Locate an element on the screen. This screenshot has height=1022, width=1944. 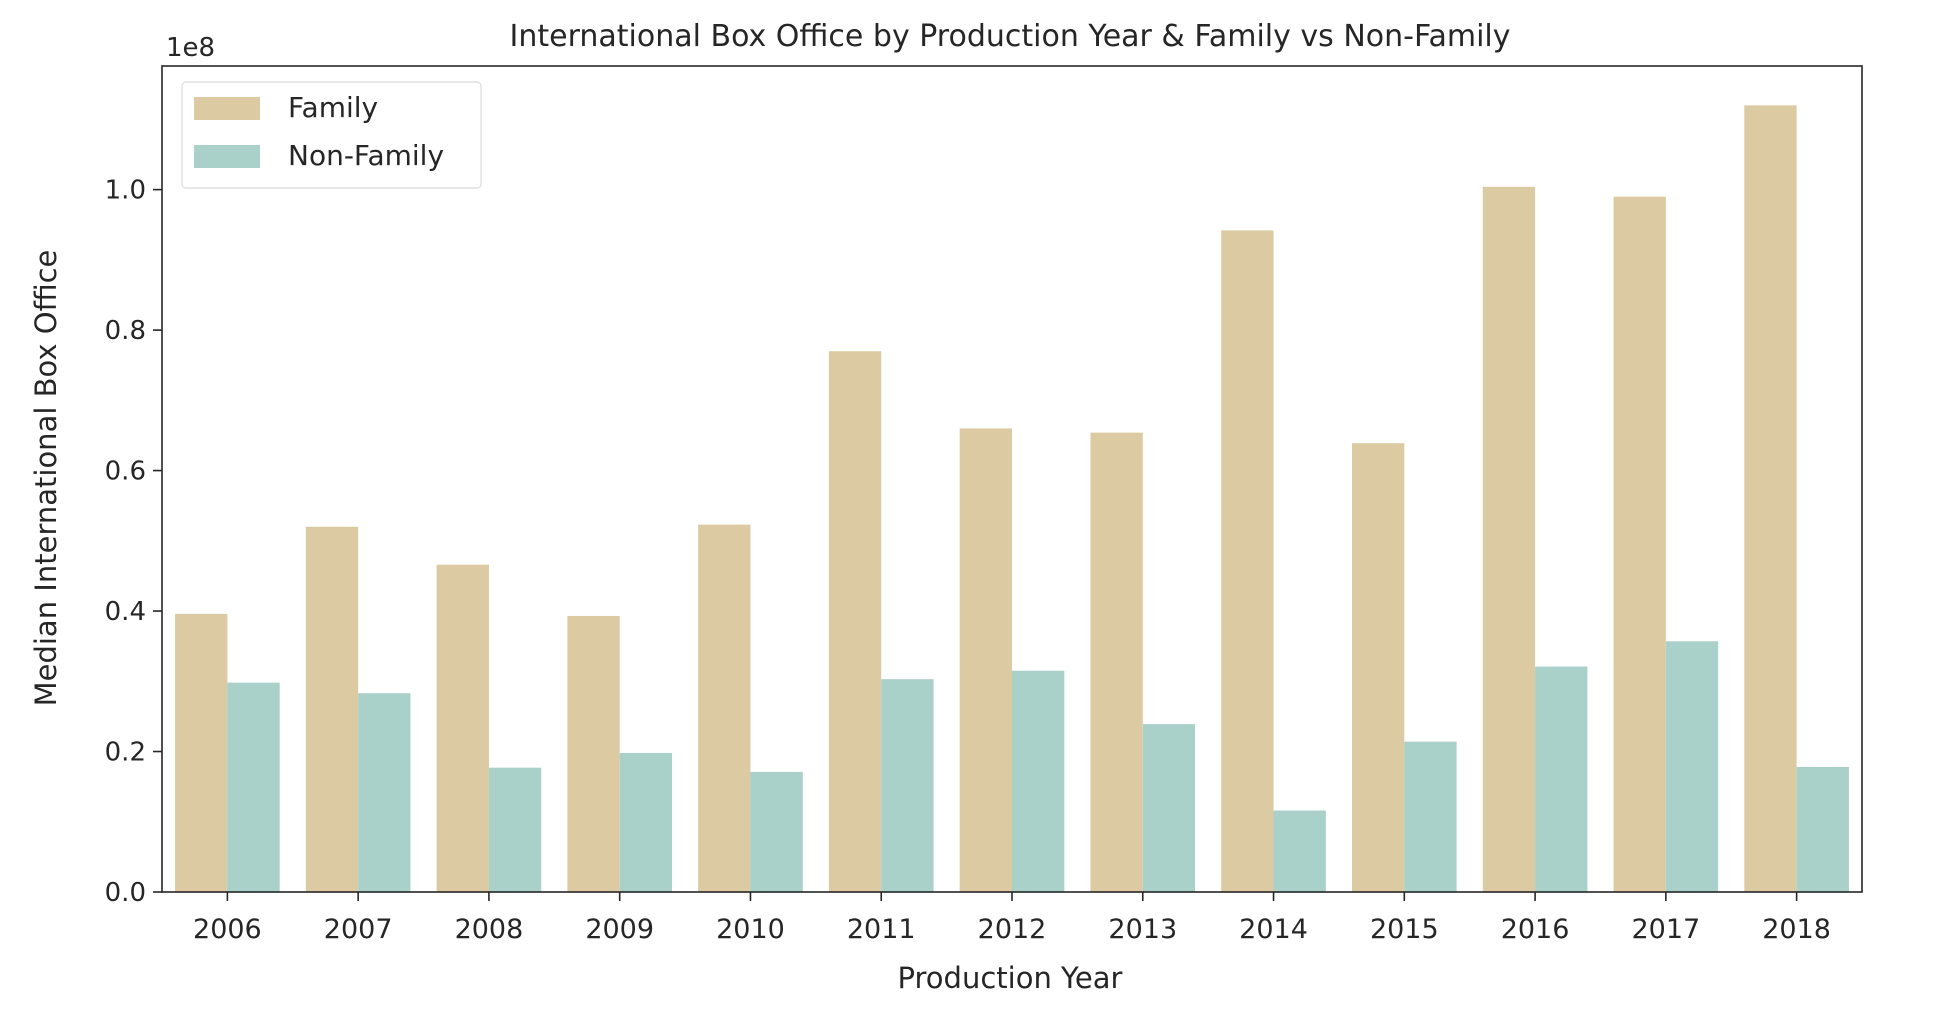
y-tick-label: 0.6 is located at coordinates (125, 472).